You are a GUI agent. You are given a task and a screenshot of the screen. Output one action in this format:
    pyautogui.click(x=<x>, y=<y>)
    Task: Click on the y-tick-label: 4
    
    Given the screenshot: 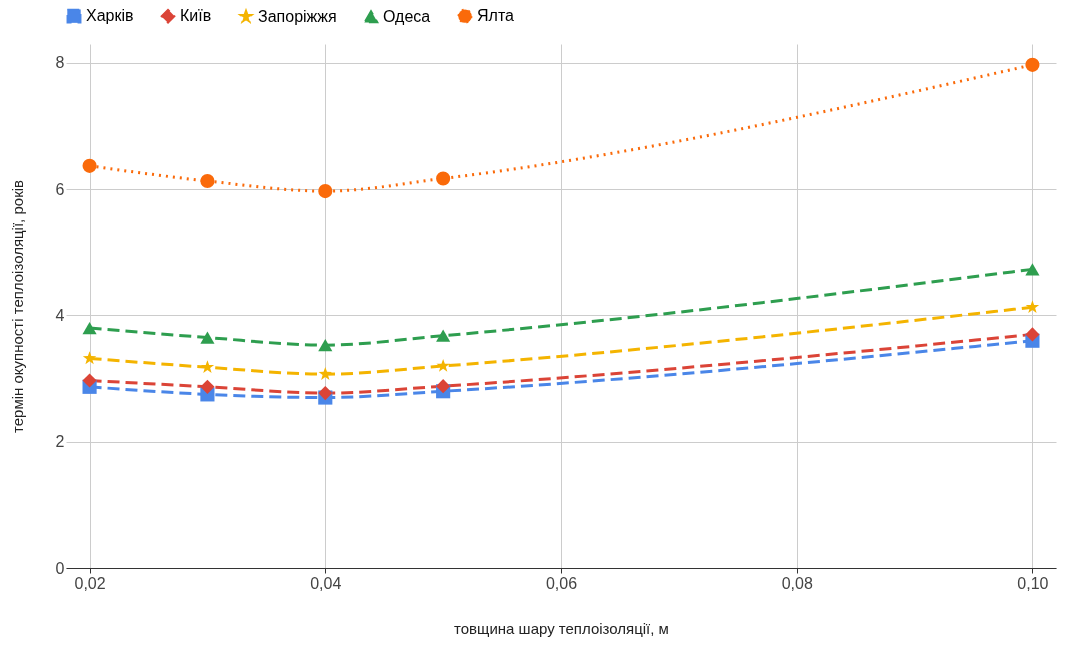 What is the action you would take?
    pyautogui.click(x=60, y=315)
    